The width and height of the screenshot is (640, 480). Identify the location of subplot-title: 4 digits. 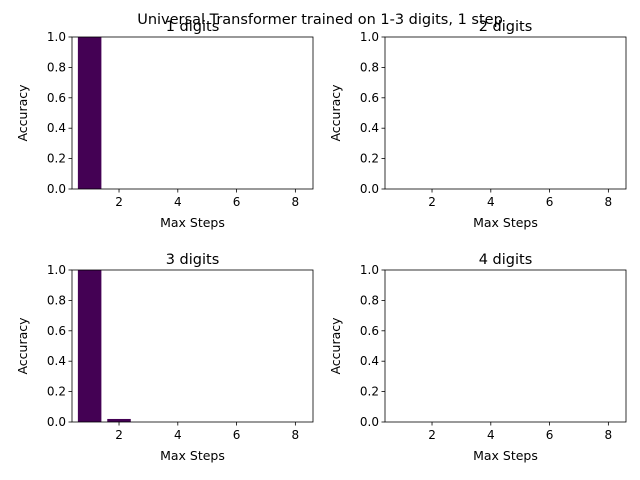
(506, 260).